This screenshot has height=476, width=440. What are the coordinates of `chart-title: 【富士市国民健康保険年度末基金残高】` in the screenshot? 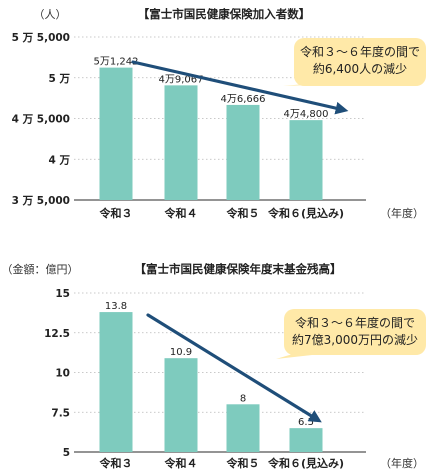 It's located at (238, 269).